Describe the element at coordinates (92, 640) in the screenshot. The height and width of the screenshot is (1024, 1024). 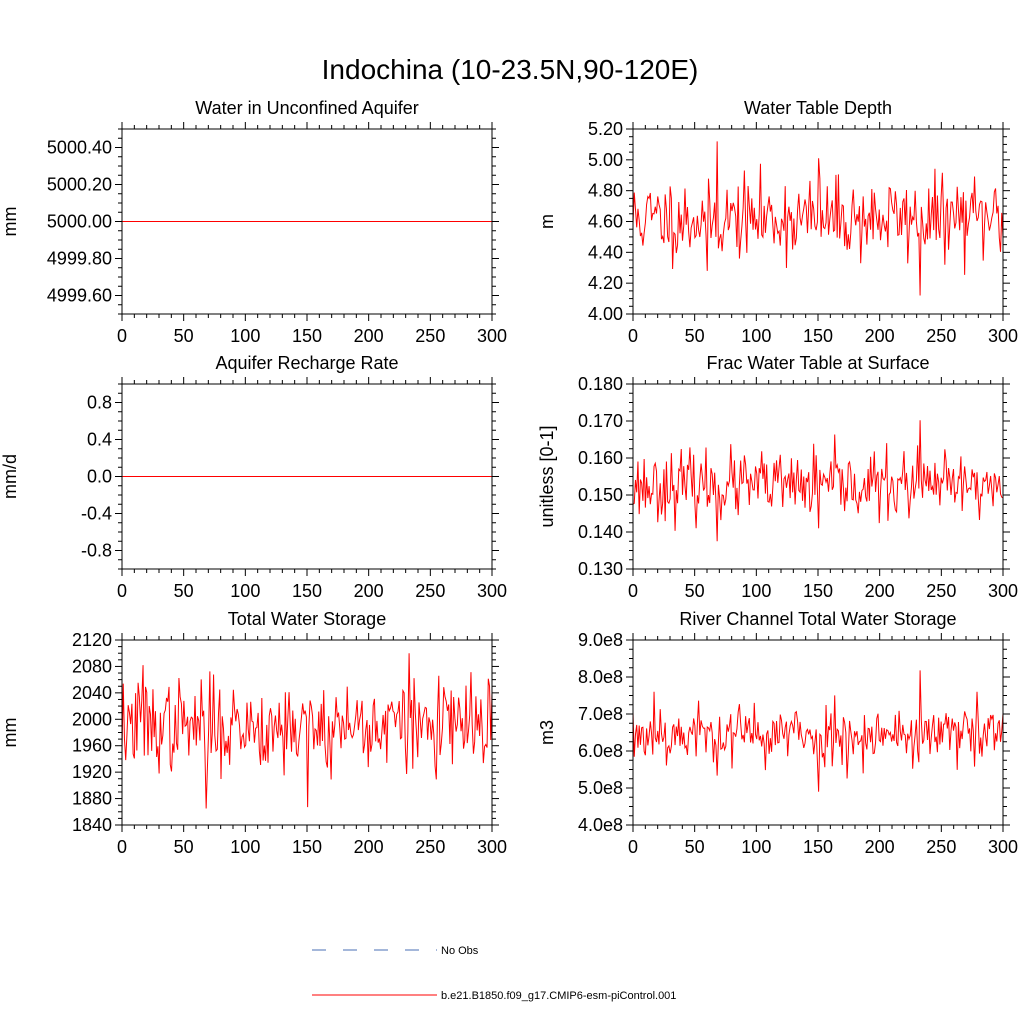
I see `y-tick-label: 2120` at that location.